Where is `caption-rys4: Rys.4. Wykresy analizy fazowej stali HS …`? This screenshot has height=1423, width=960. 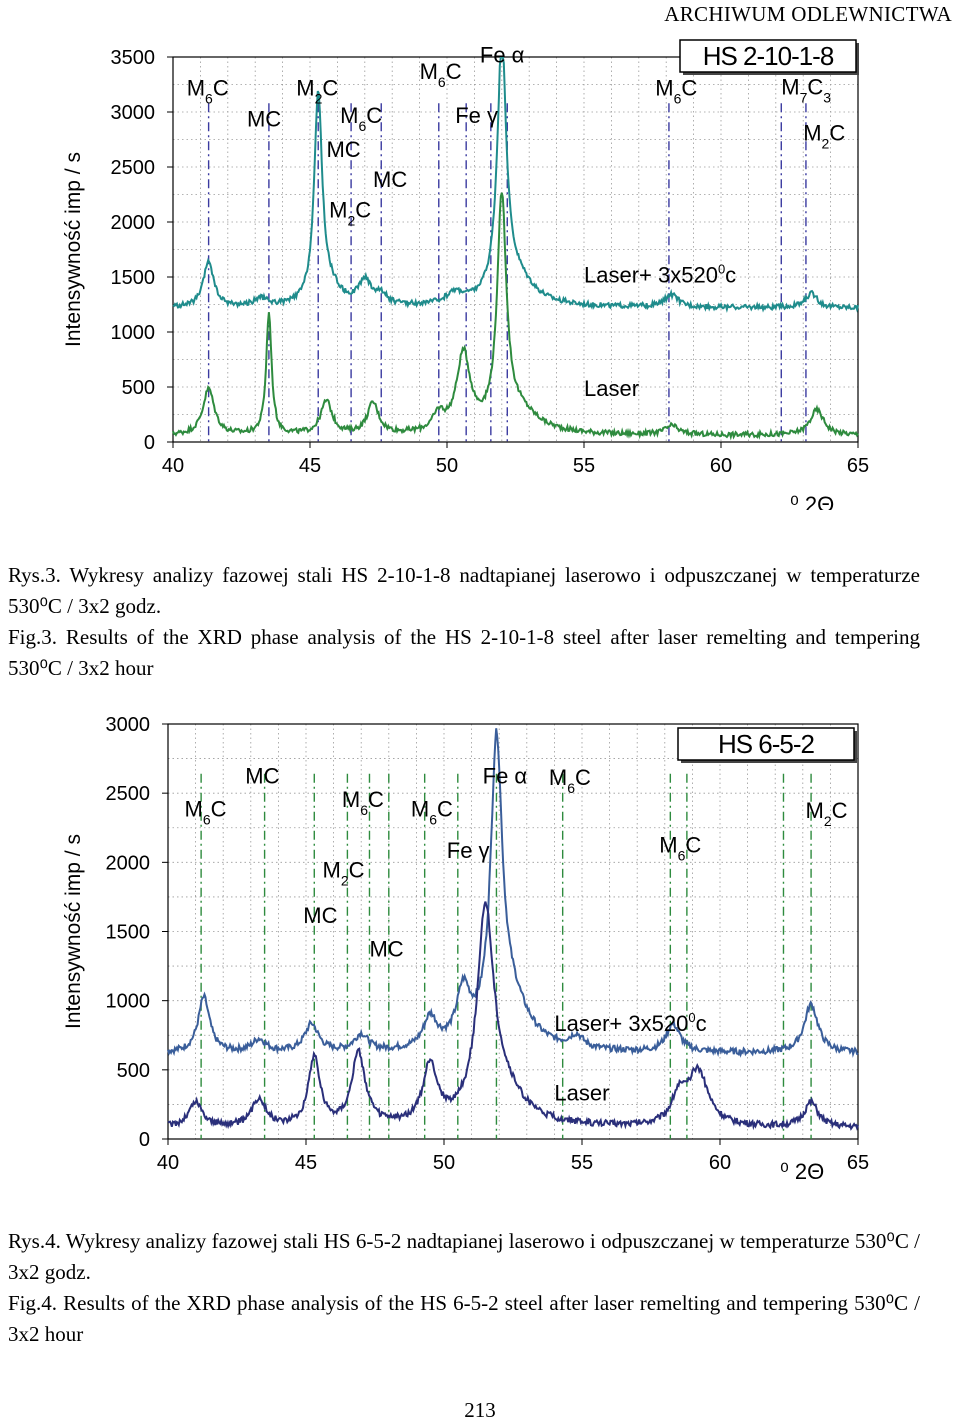
caption-rys4: Rys.4. Wykresy analizy fazowej stali HS … is located at coordinates (464, 1288).